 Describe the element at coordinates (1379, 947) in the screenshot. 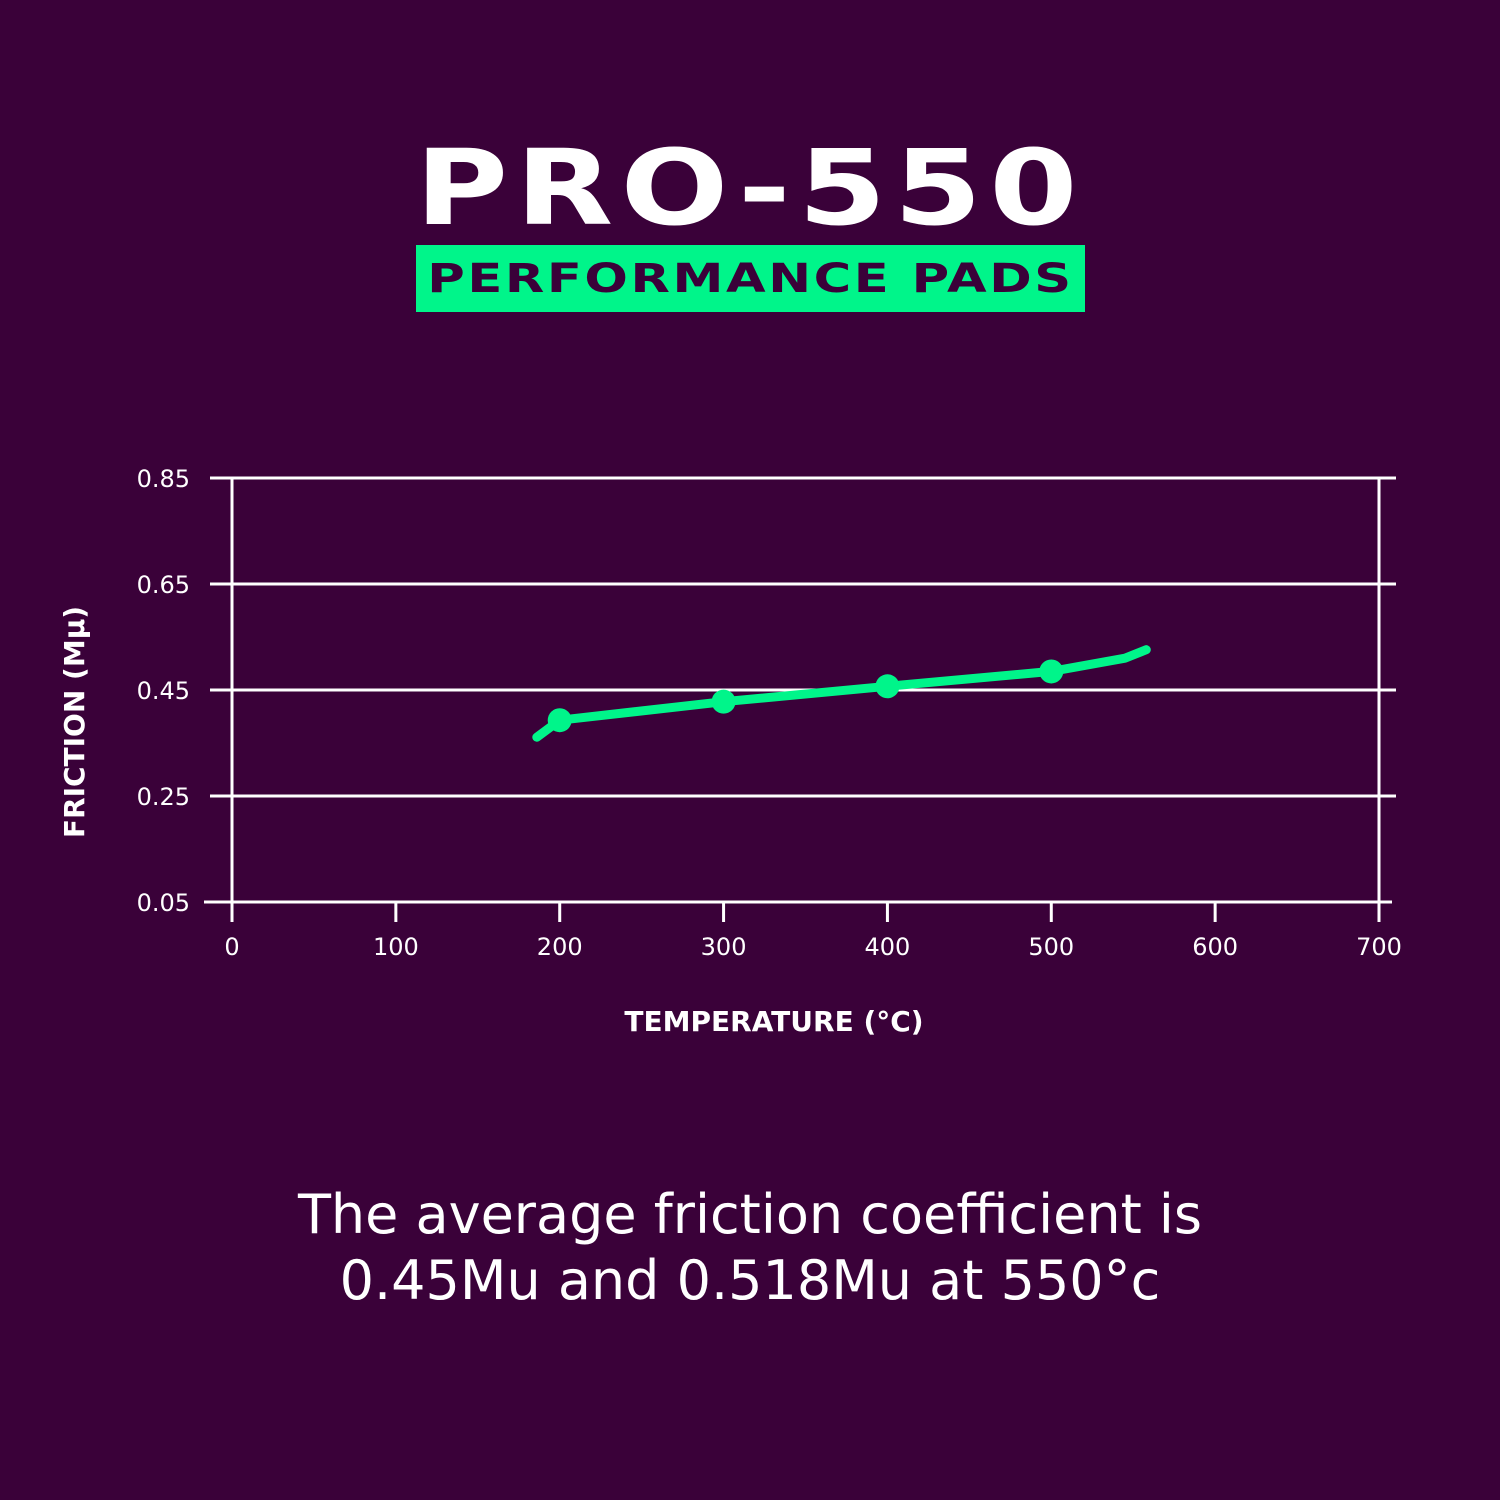

I see `x-tick-label: 700` at that location.